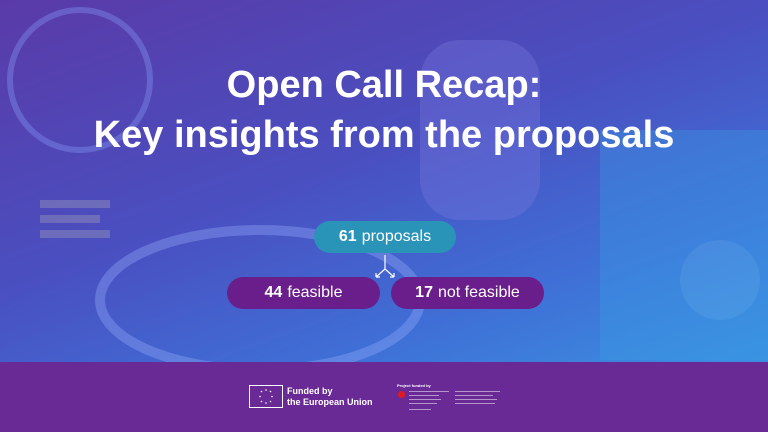 This screenshot has width=768, height=432. I want to click on not-feasible-badge: 17 not feasible, so click(467, 293).